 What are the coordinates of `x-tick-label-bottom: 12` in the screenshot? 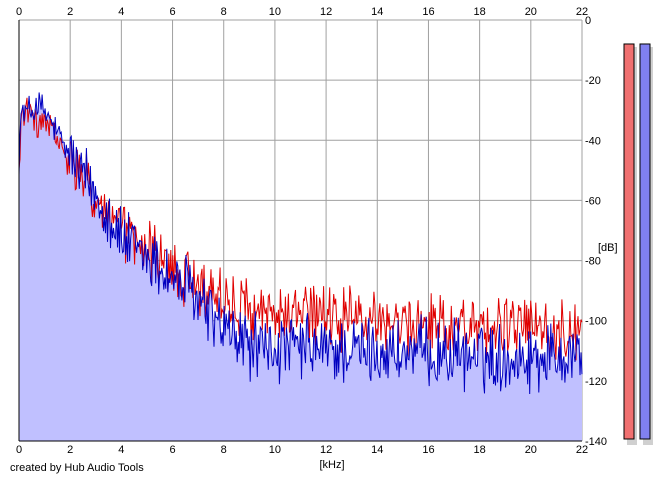 It's located at (326, 450).